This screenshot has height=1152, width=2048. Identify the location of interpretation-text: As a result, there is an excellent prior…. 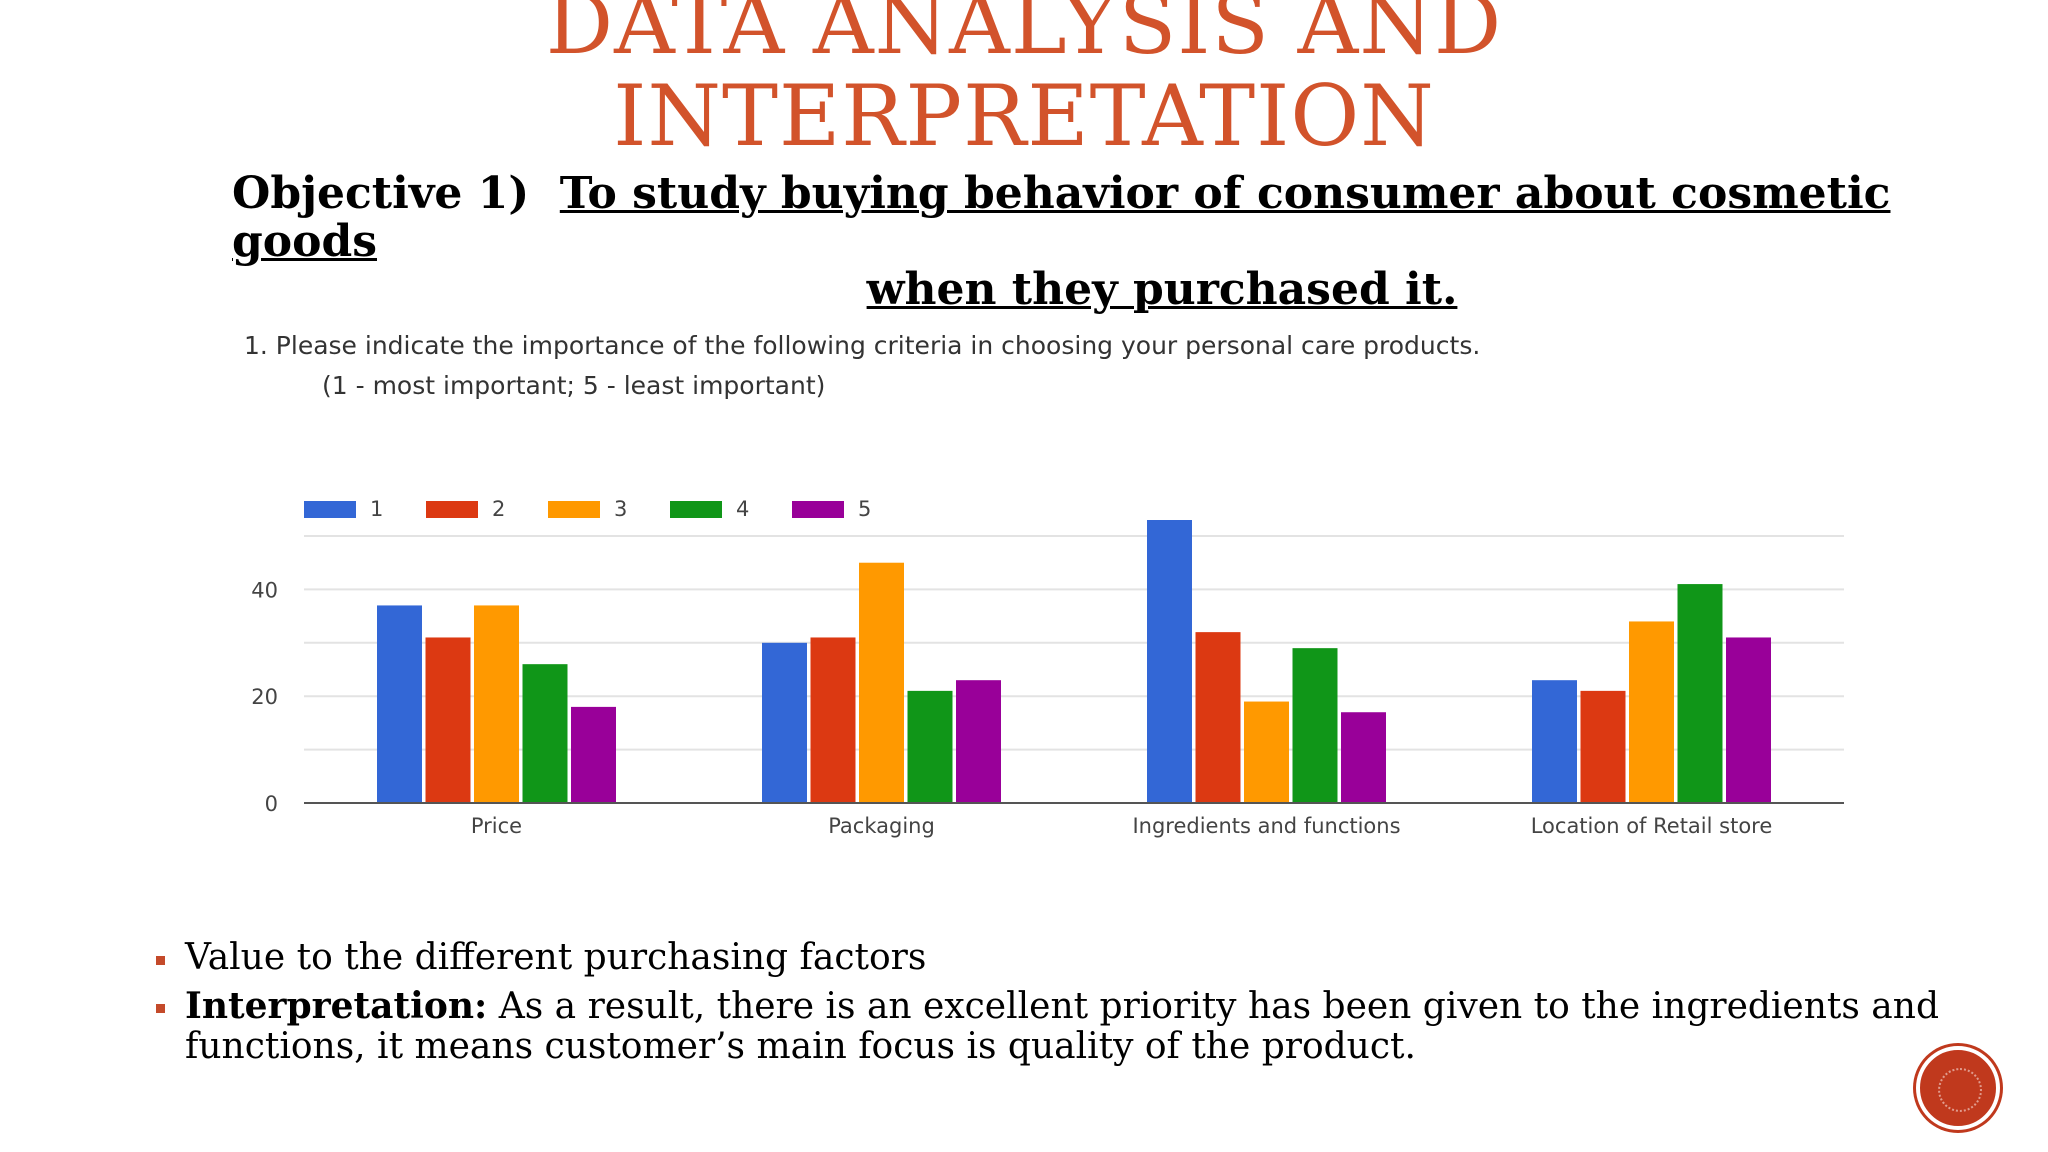
(1062, 1026).